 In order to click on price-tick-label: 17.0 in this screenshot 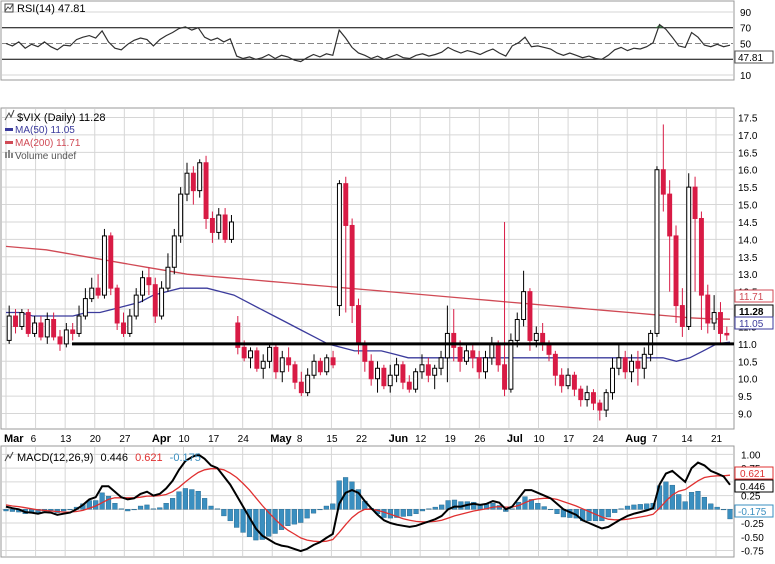, I will do `click(748, 136)`.